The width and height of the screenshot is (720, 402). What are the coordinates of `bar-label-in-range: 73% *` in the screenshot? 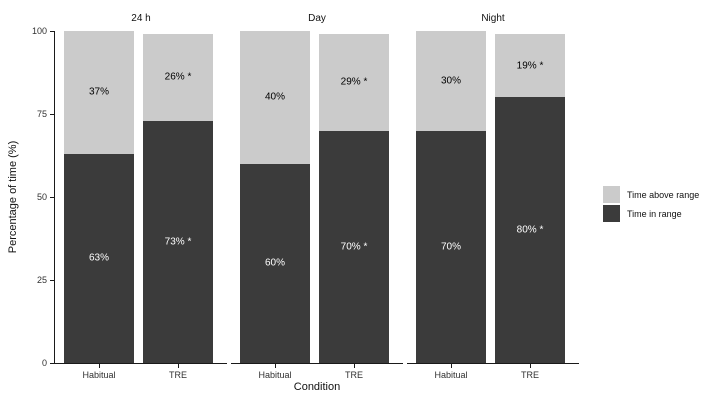 It's located at (178, 242).